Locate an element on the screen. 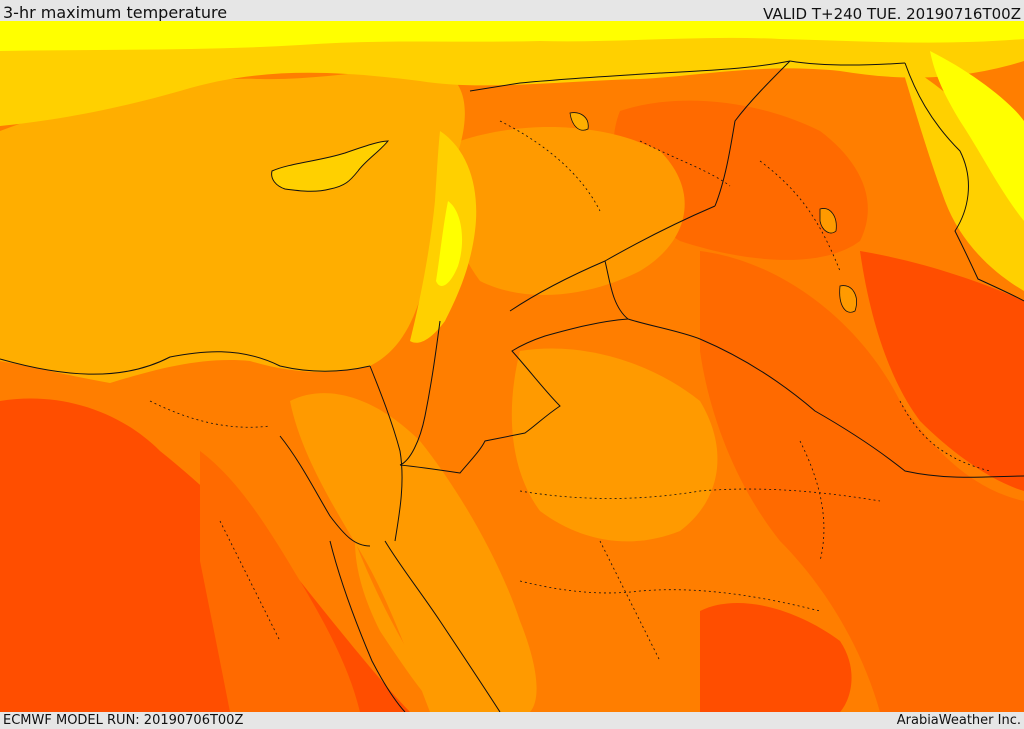  border-egypt-israel is located at coordinates (386, 453).